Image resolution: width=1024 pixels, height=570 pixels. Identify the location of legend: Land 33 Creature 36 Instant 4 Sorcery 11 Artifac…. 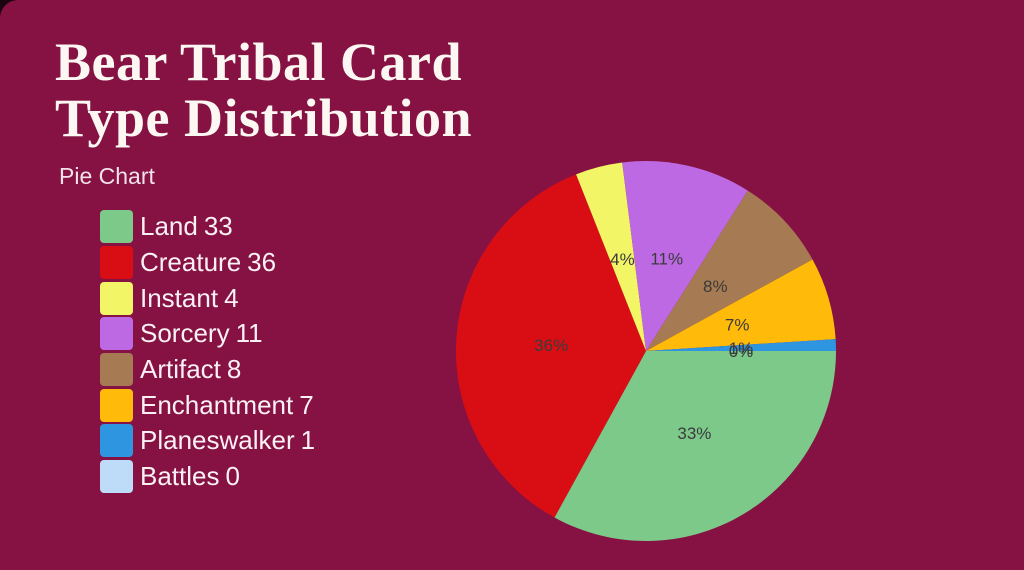
(207, 352).